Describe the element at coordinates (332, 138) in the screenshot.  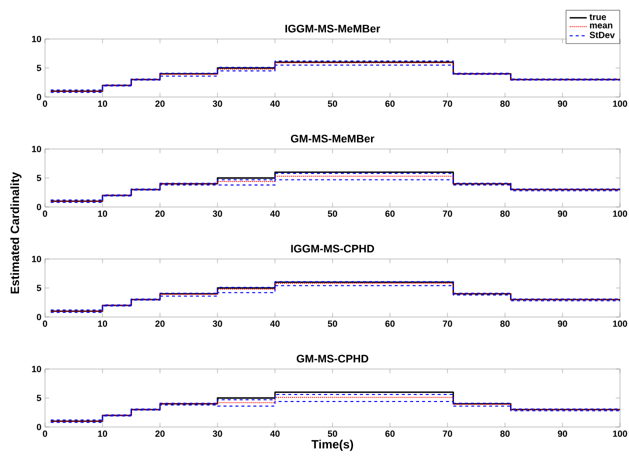
I see `chart-title: GM-MS-MeMBer` at that location.